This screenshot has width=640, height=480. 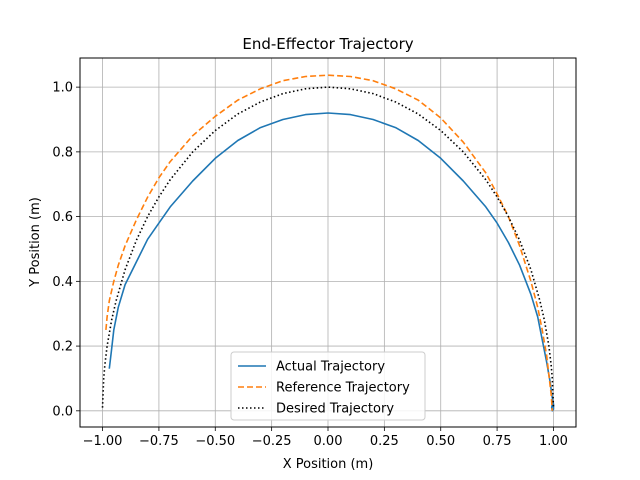 I want to click on x-tick-label: −0.25, so click(x=272, y=441).